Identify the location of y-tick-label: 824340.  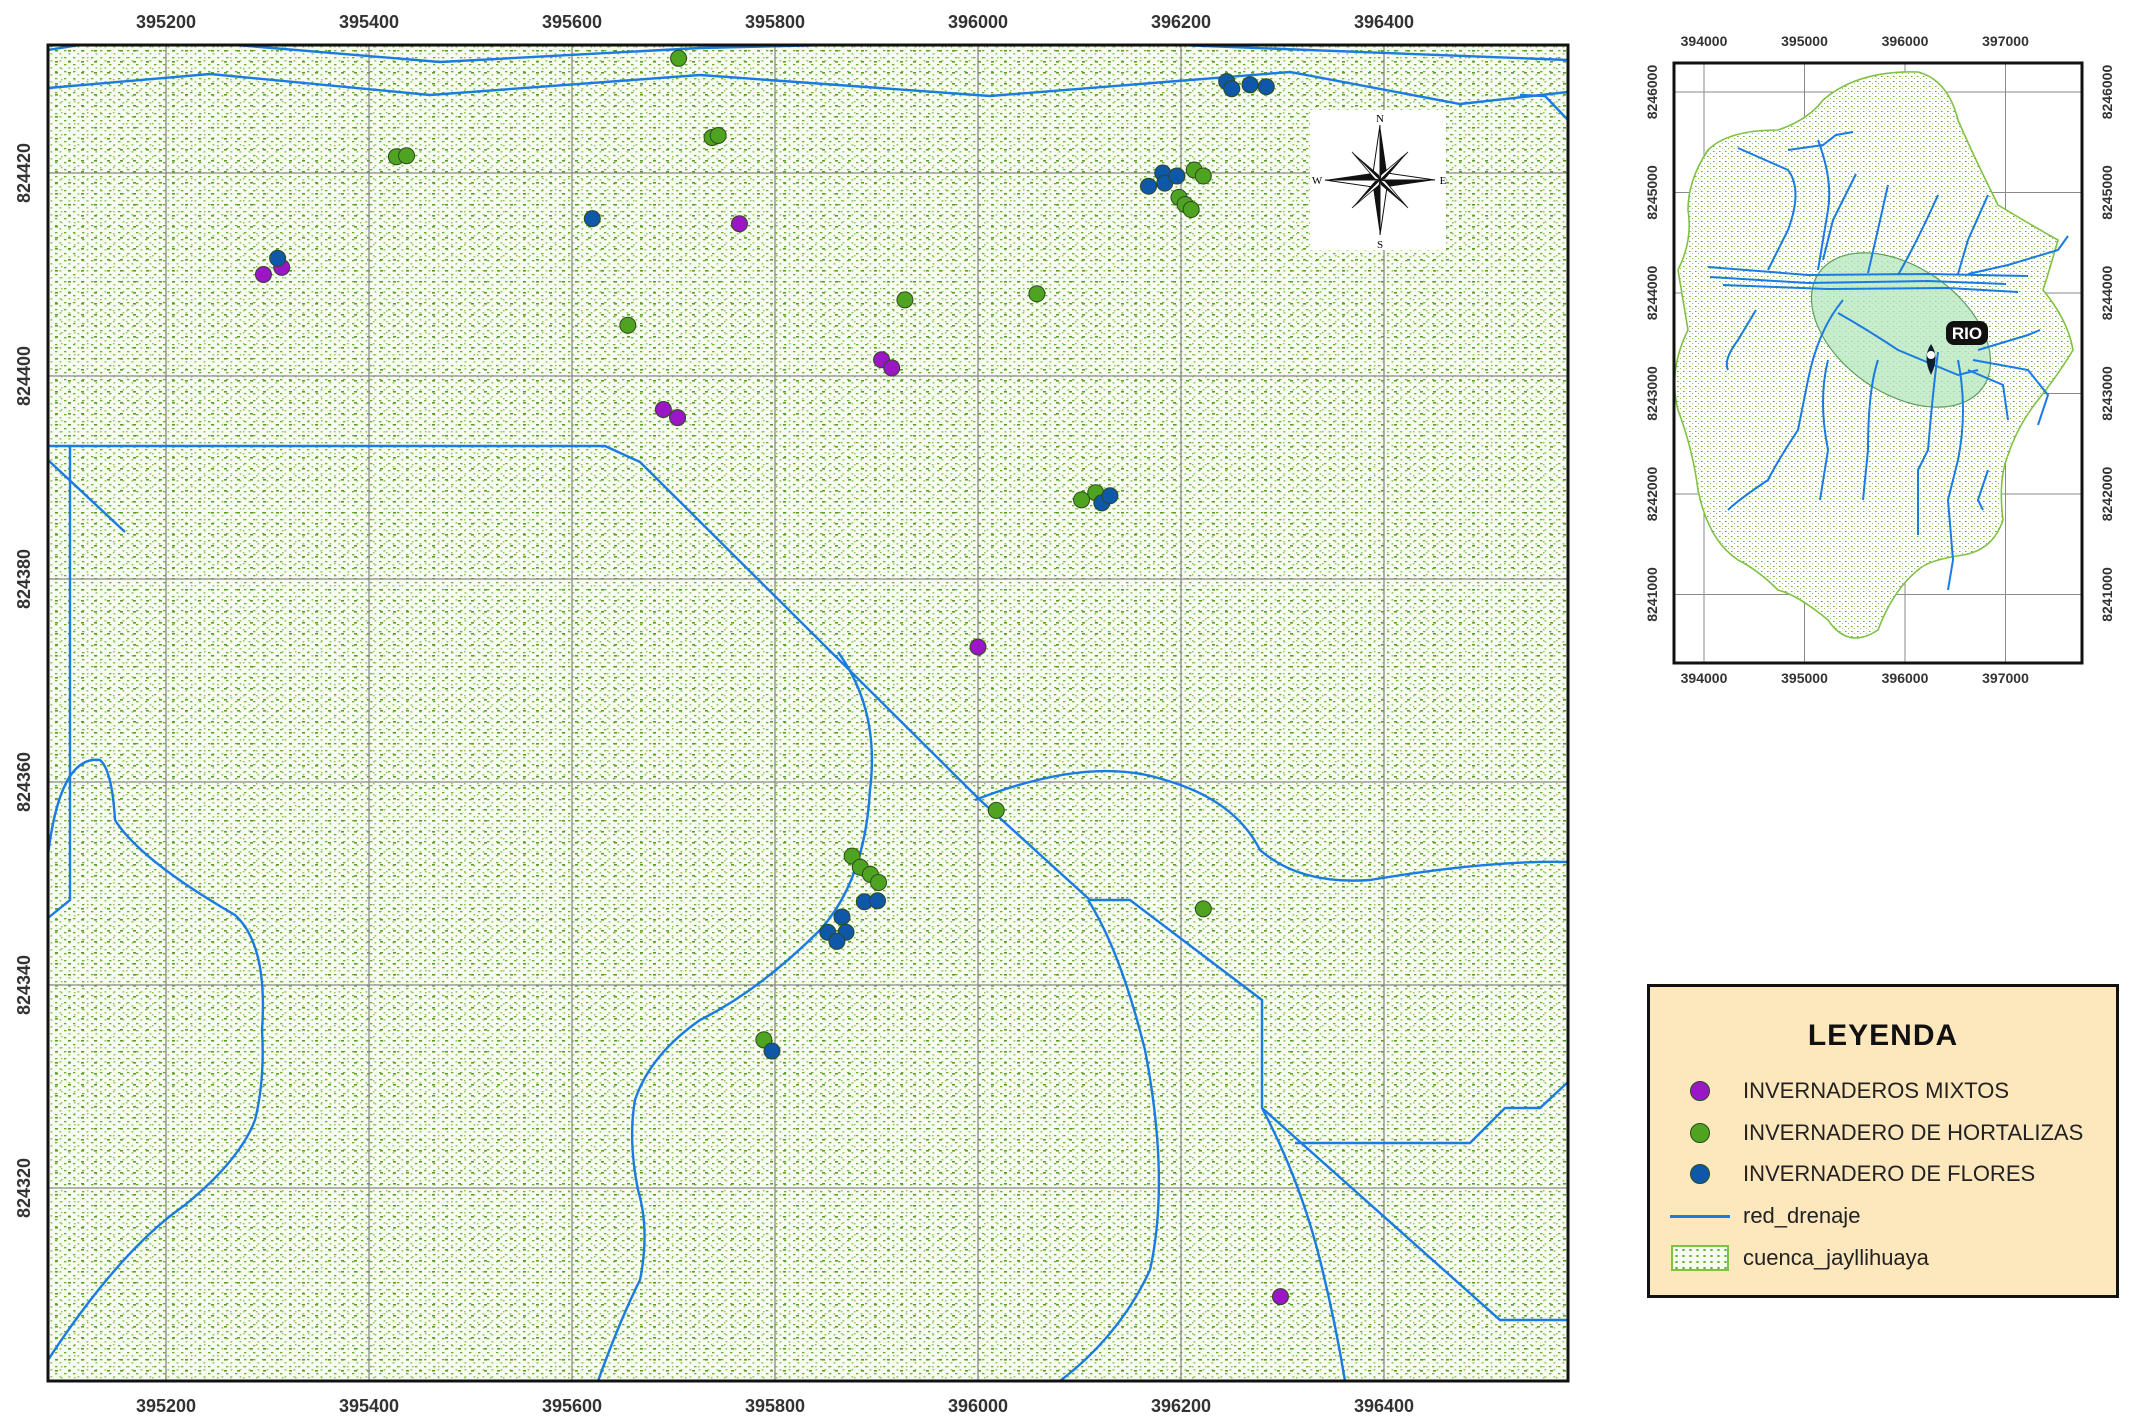
(24, 985).